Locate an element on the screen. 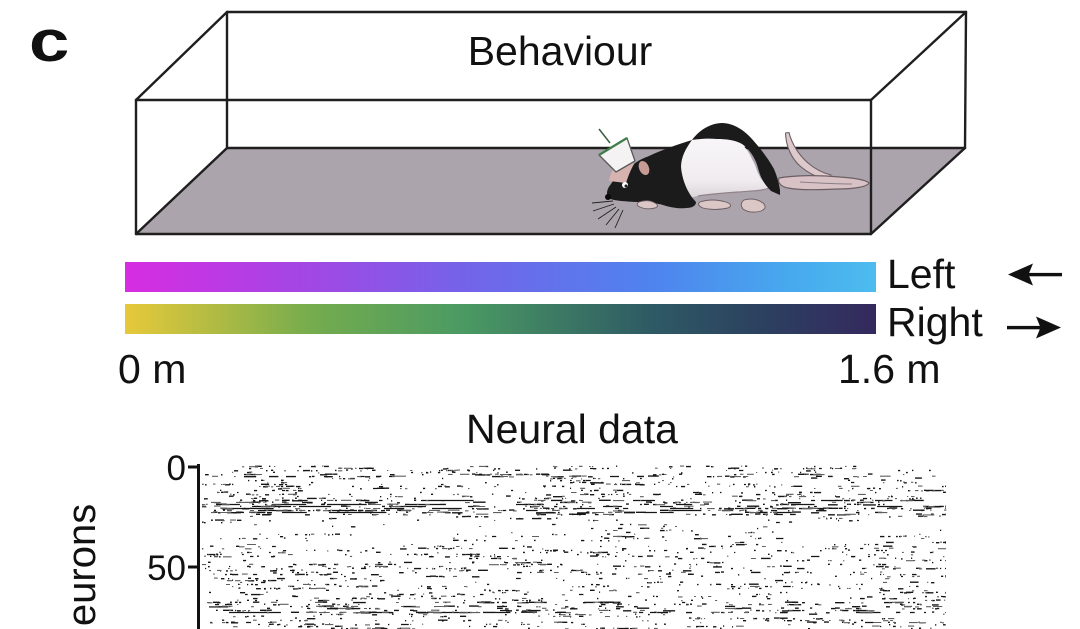 This screenshot has width=1080, height=629. svg-text: 0 m is located at coordinates (152, 369).